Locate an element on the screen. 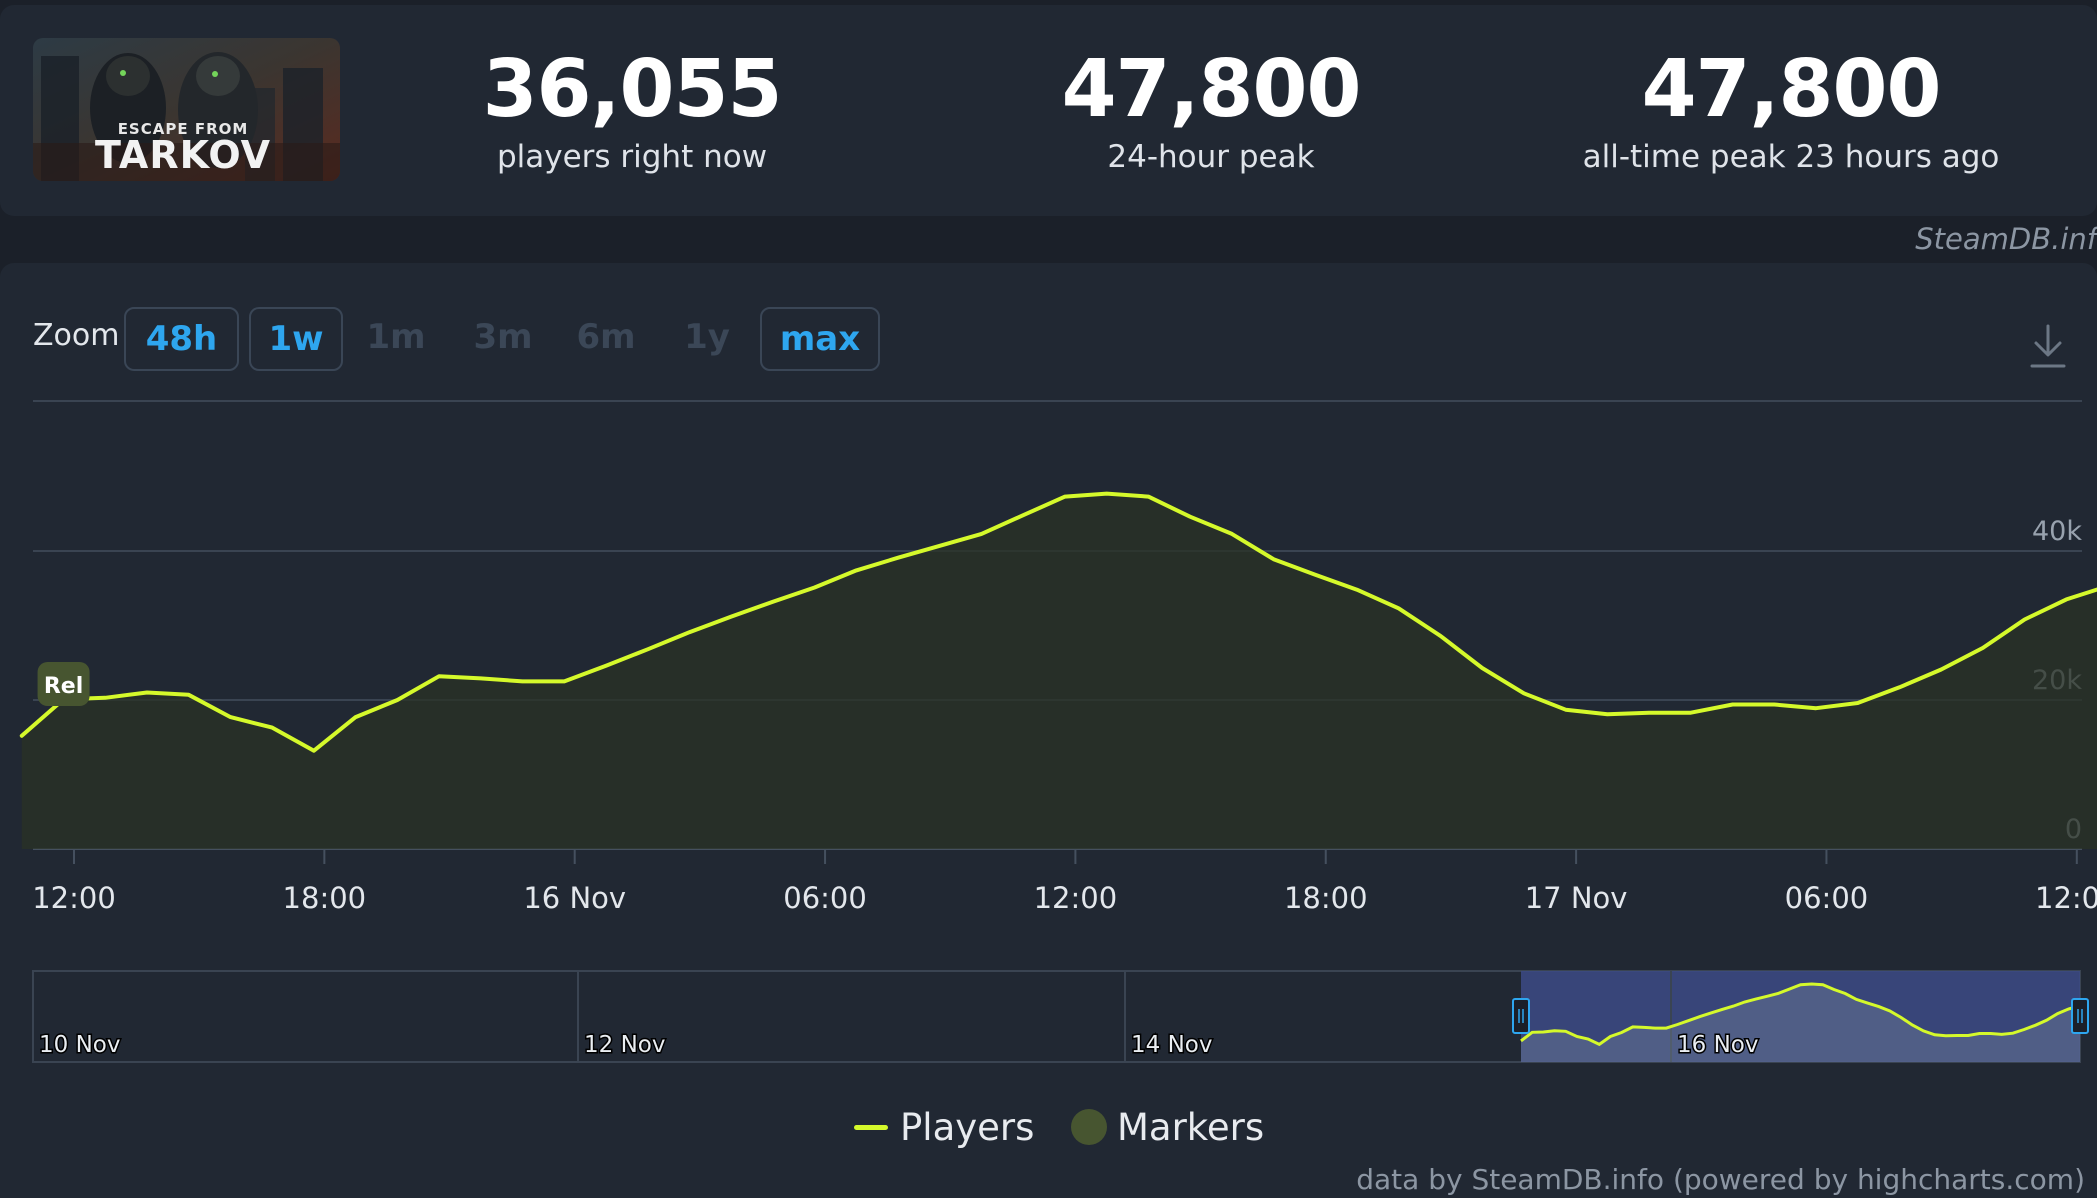 The width and height of the screenshot is (2097, 1198). legend-item-players: Players is located at coordinates (944, 1127).